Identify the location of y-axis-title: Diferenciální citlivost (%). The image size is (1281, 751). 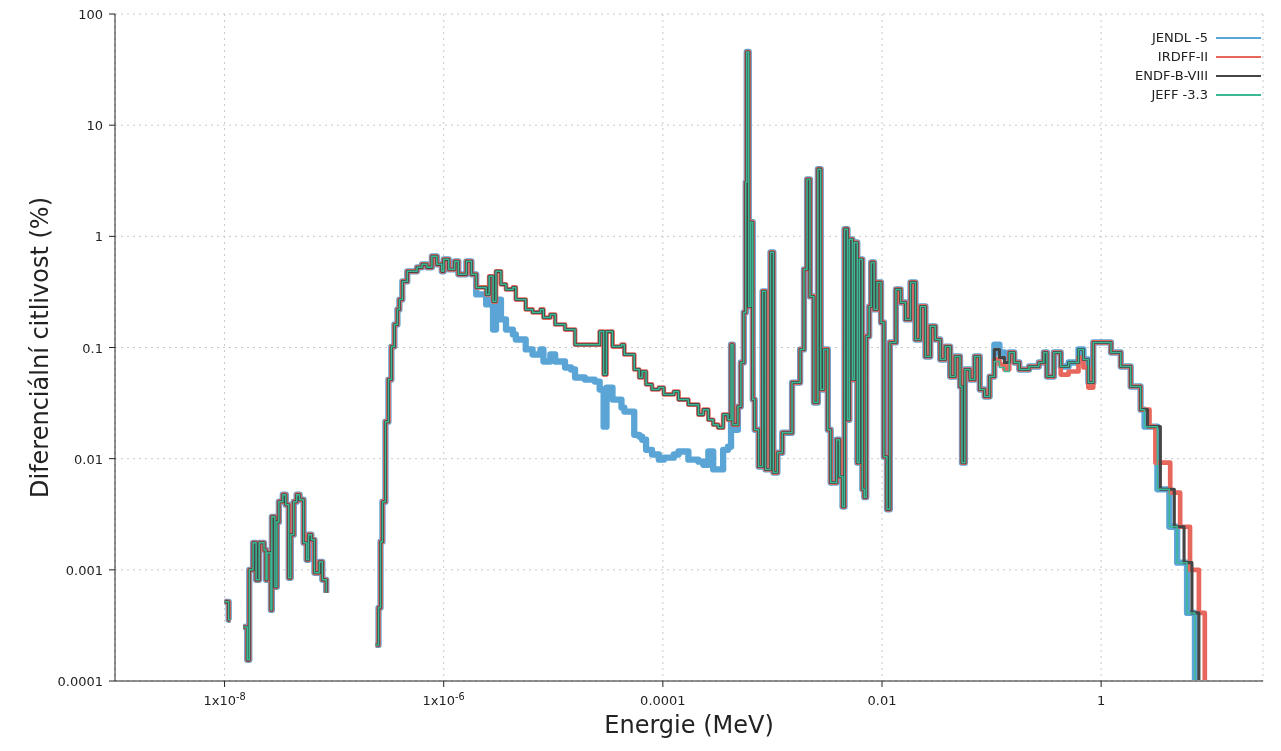
(39, 347).